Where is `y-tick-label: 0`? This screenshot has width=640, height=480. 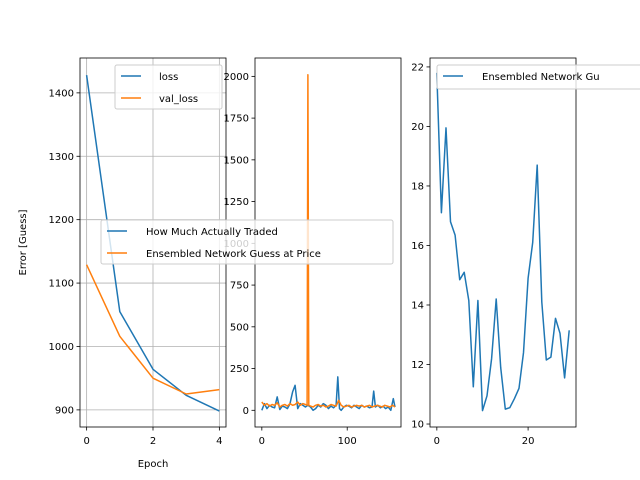 y-tick-label: 0 is located at coordinates (246, 411).